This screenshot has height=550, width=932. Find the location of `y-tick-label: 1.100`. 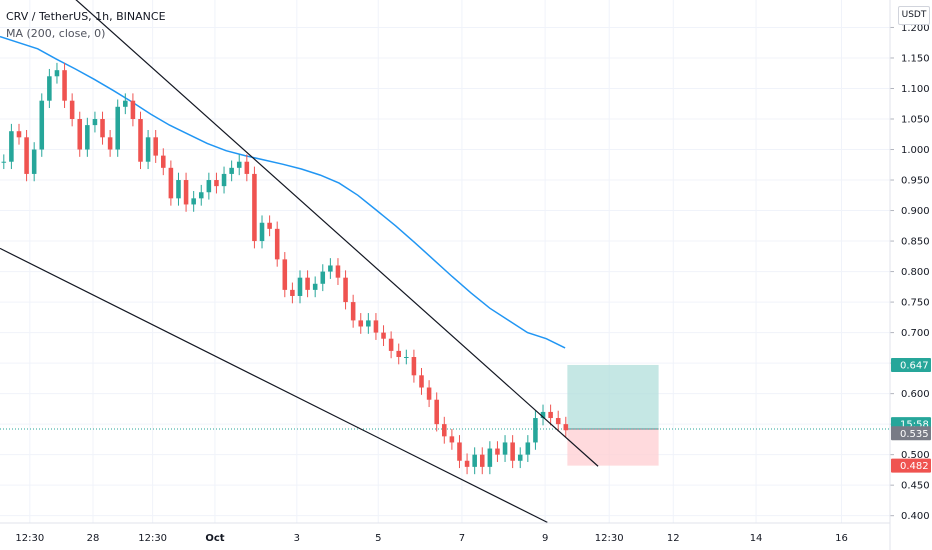

y-tick-label: 1.100 is located at coordinates (915, 89).